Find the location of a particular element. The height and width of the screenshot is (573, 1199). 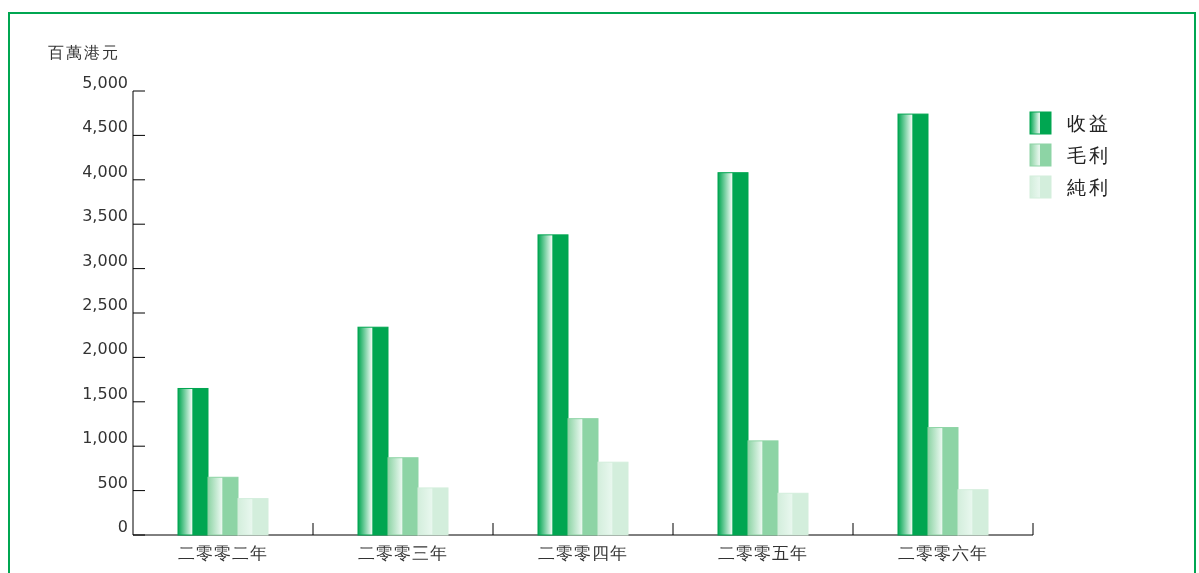

x-tick-label: 二零零二年 is located at coordinates (223, 553).